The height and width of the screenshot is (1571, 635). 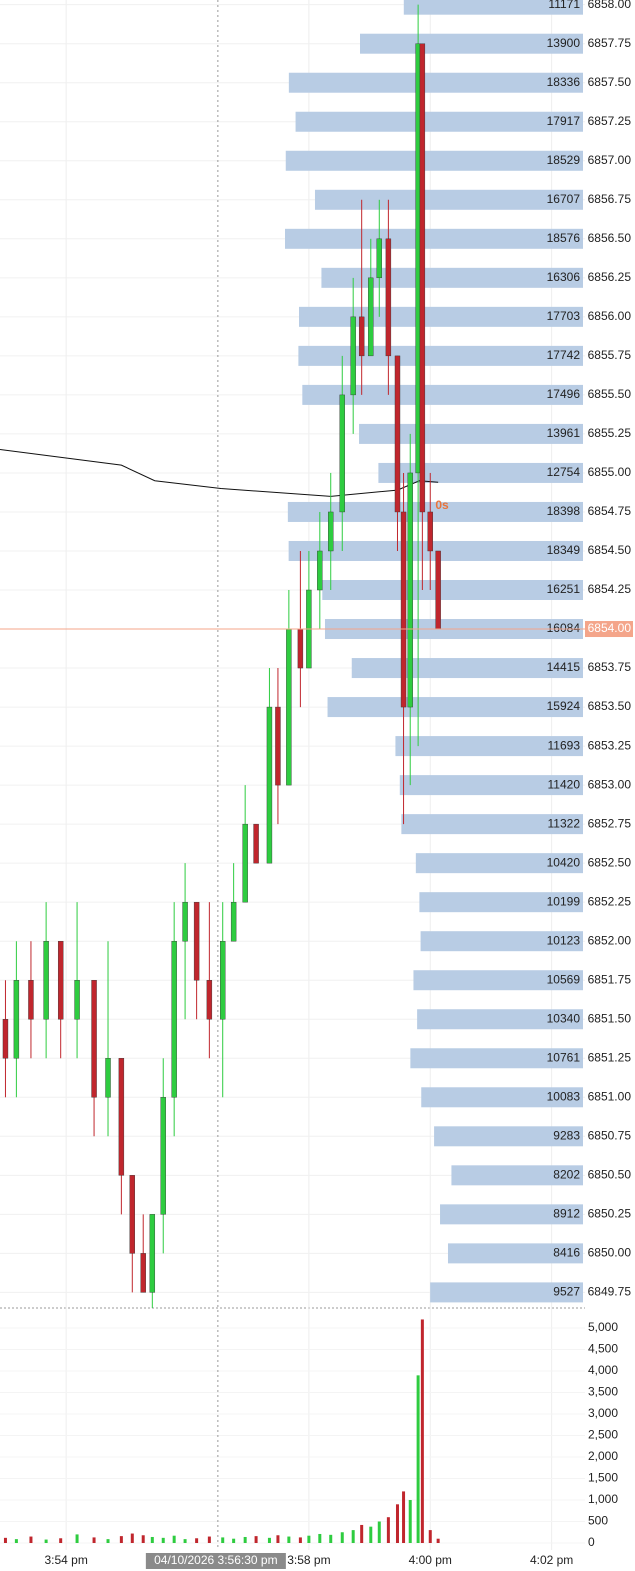 I want to click on profile-label: 18398, so click(x=564, y=511).